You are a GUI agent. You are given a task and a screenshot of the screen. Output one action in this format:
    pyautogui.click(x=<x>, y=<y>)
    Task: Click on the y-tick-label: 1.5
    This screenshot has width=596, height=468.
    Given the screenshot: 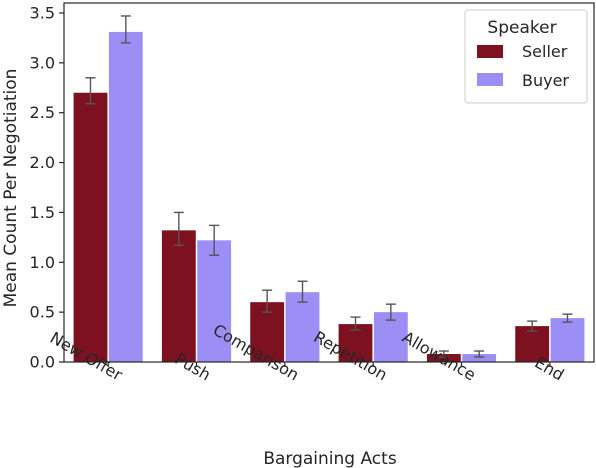 What is the action you would take?
    pyautogui.click(x=42, y=212)
    